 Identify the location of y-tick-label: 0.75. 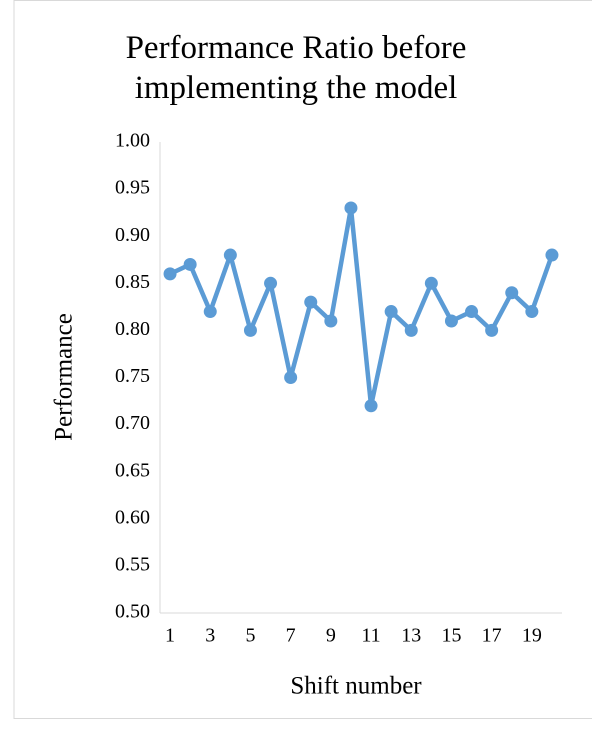
(132, 376).